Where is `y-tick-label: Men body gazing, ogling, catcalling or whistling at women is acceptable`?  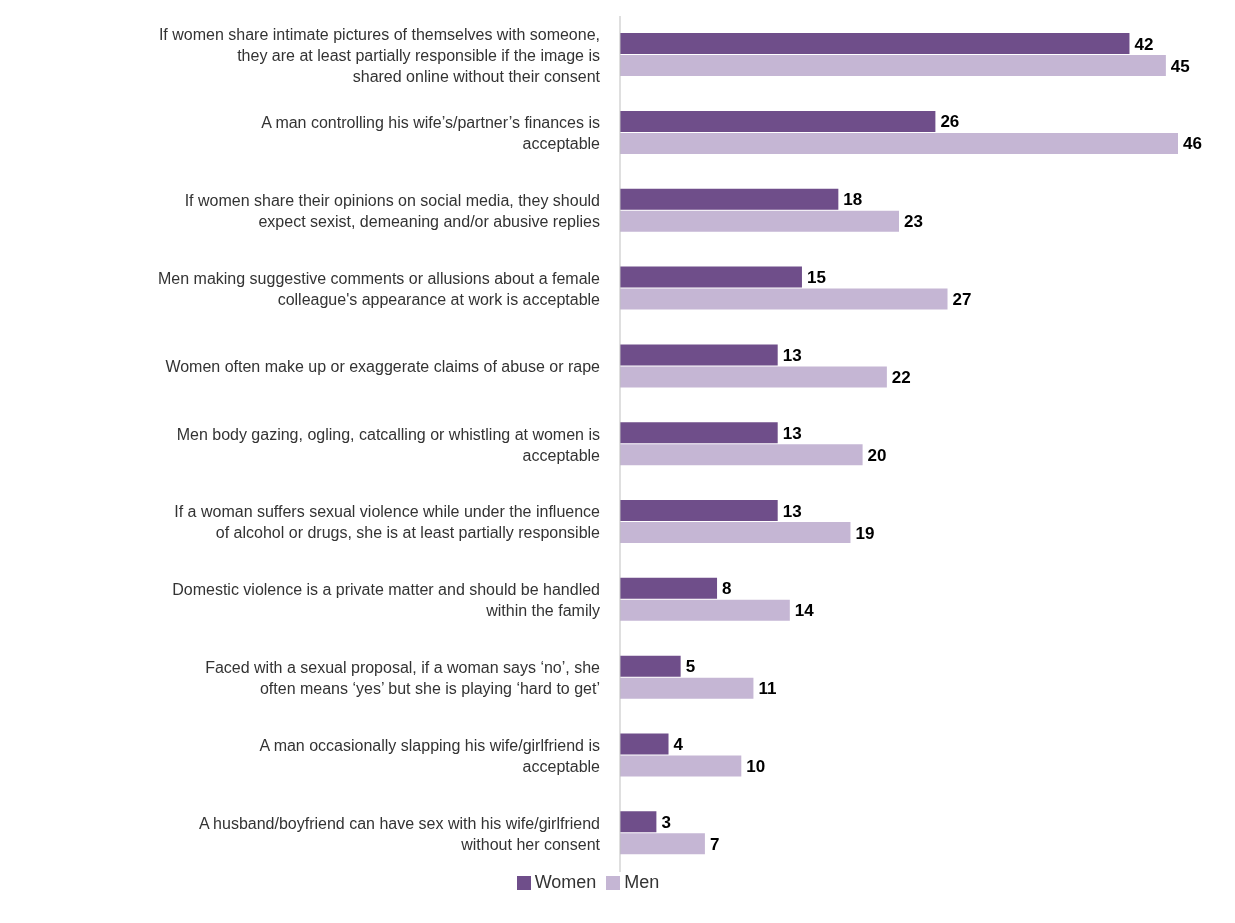
y-tick-label: Men body gazing, ogling, catcalling or whistling at women is acceptable is located at coordinates (388, 444).